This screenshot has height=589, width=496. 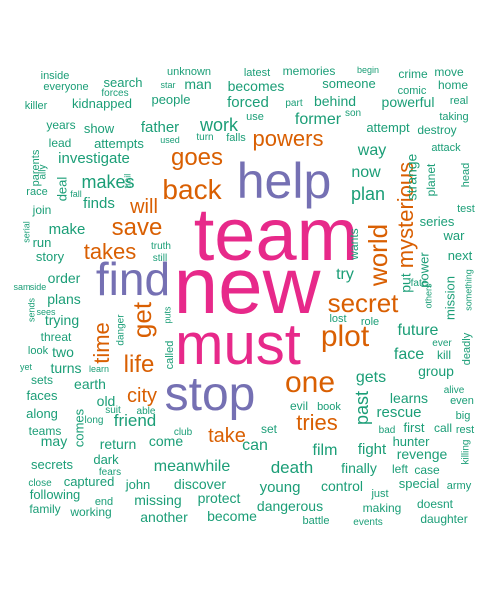 I want to click on word-makes: makes, so click(x=107, y=182).